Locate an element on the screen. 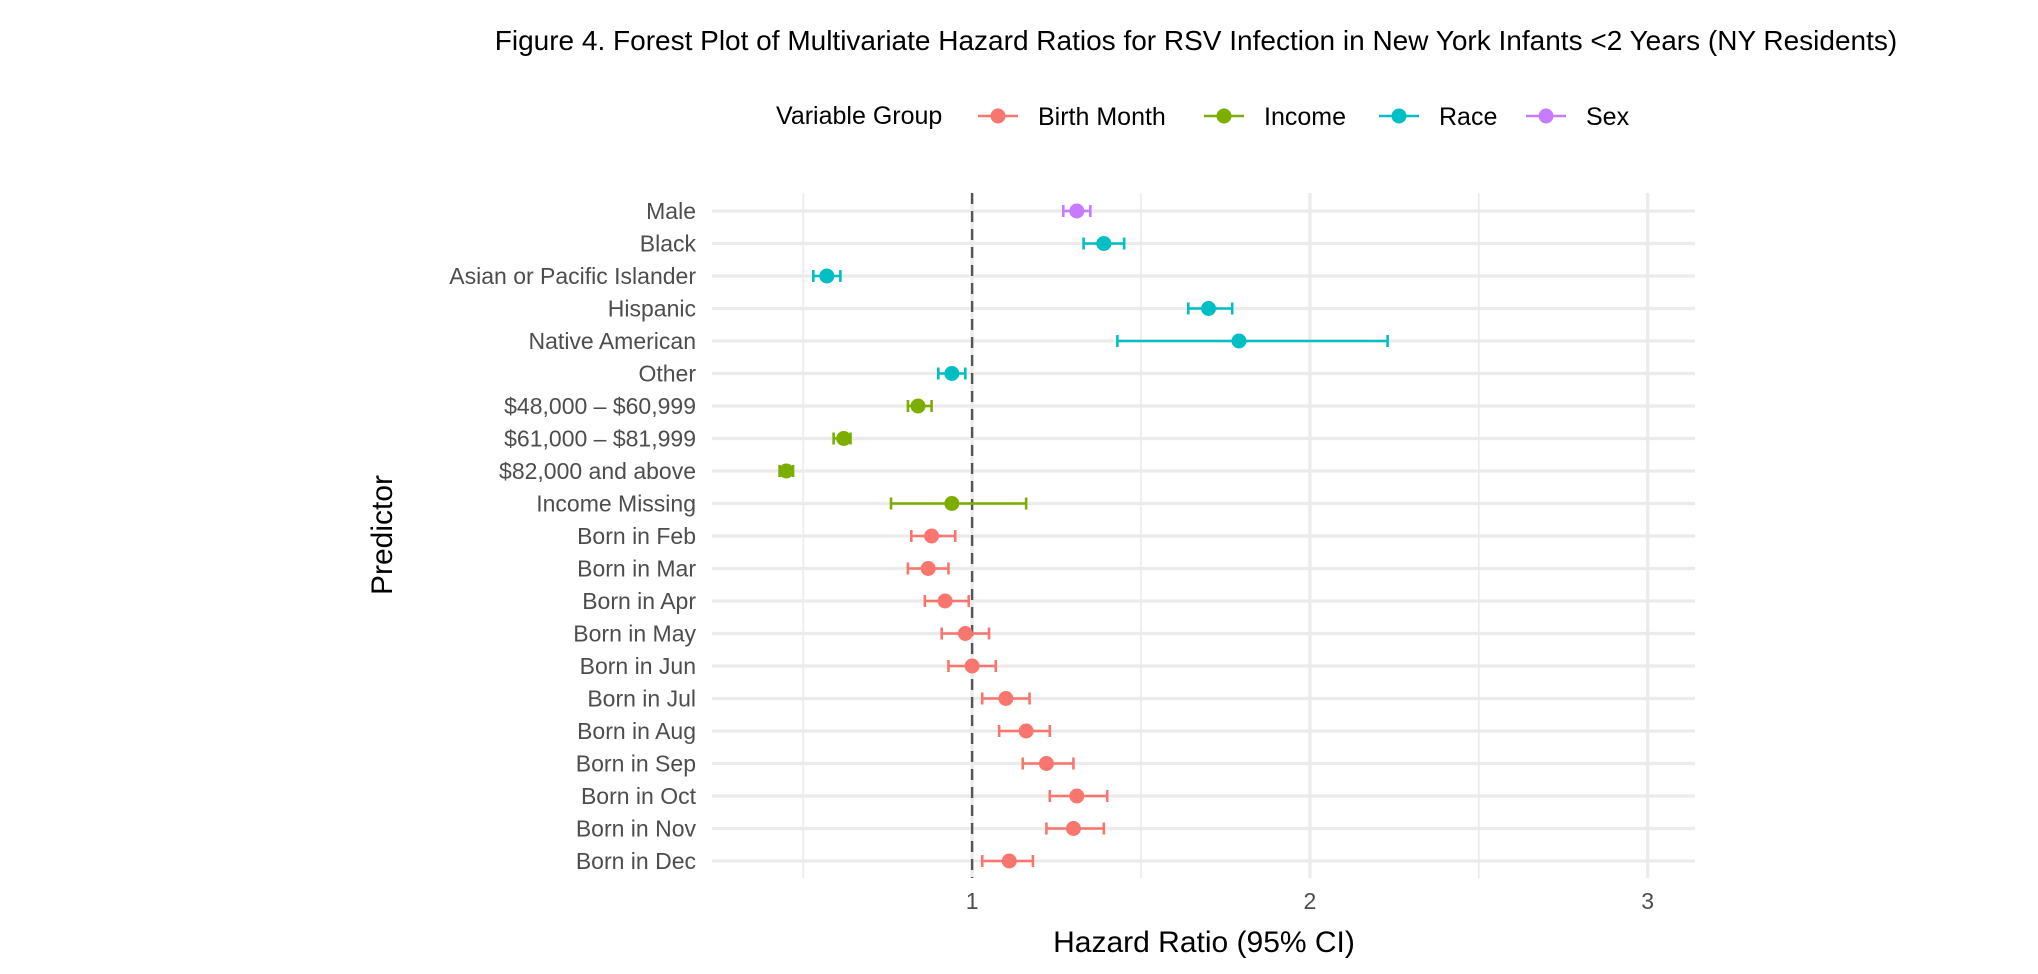 The height and width of the screenshot is (974, 2038). x-axis-title: Hazard Ratio (95% CI) is located at coordinates (1204, 942).